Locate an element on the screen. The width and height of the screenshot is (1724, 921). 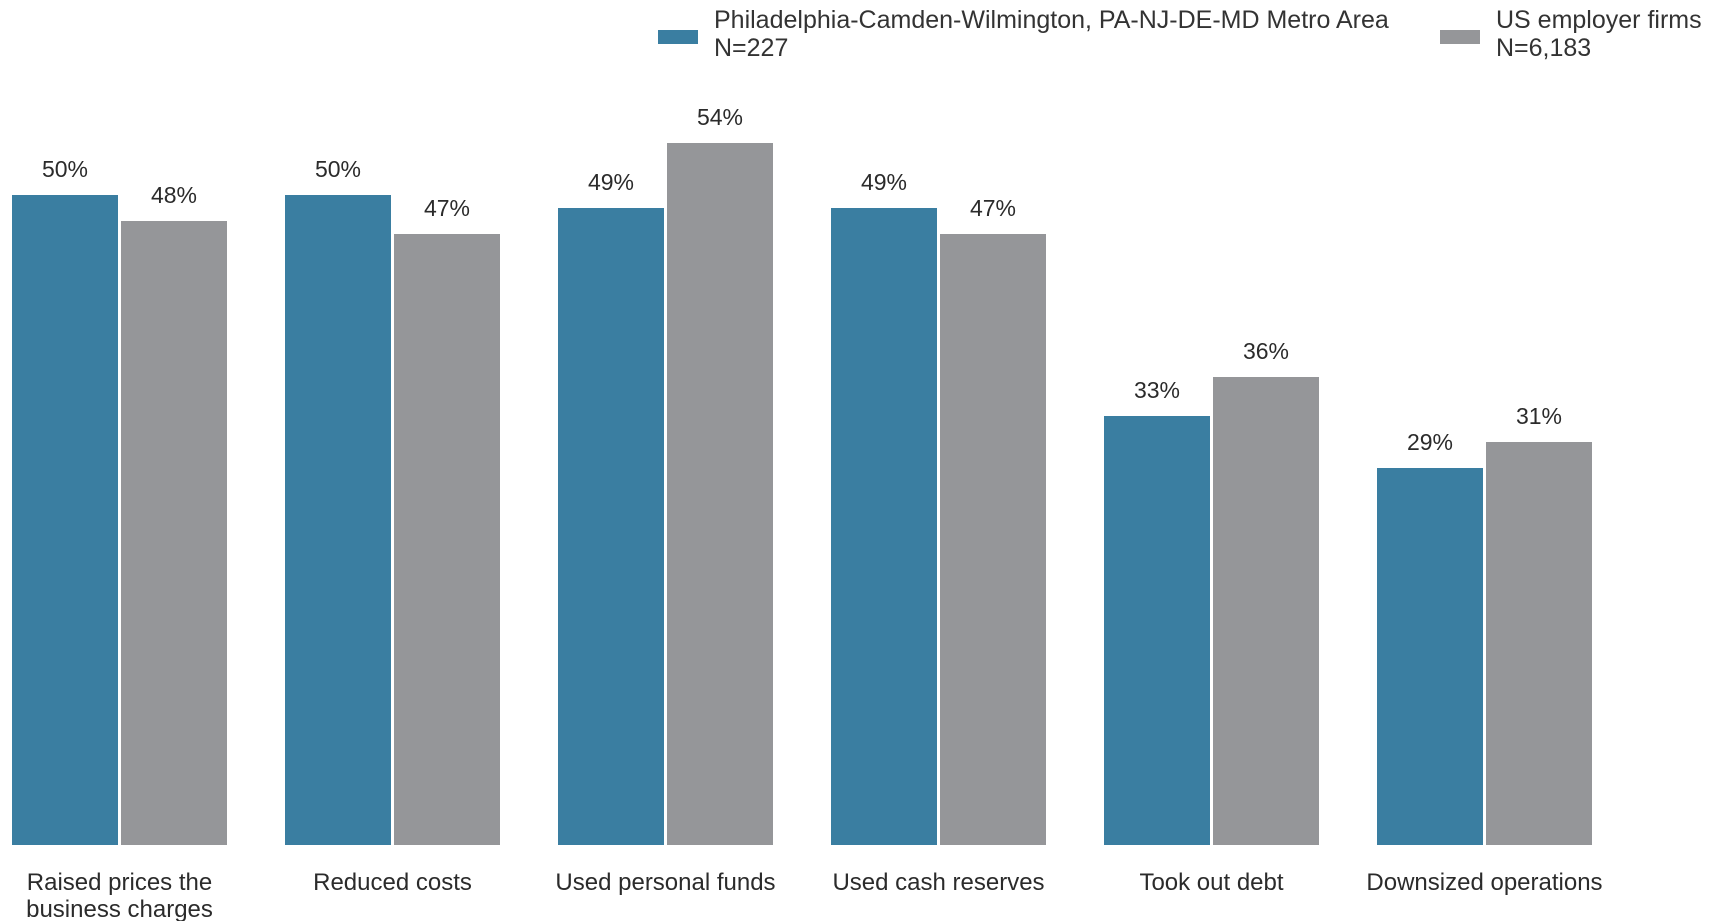
data-label-series-2-cat-2: 47% is located at coordinates (447, 208).